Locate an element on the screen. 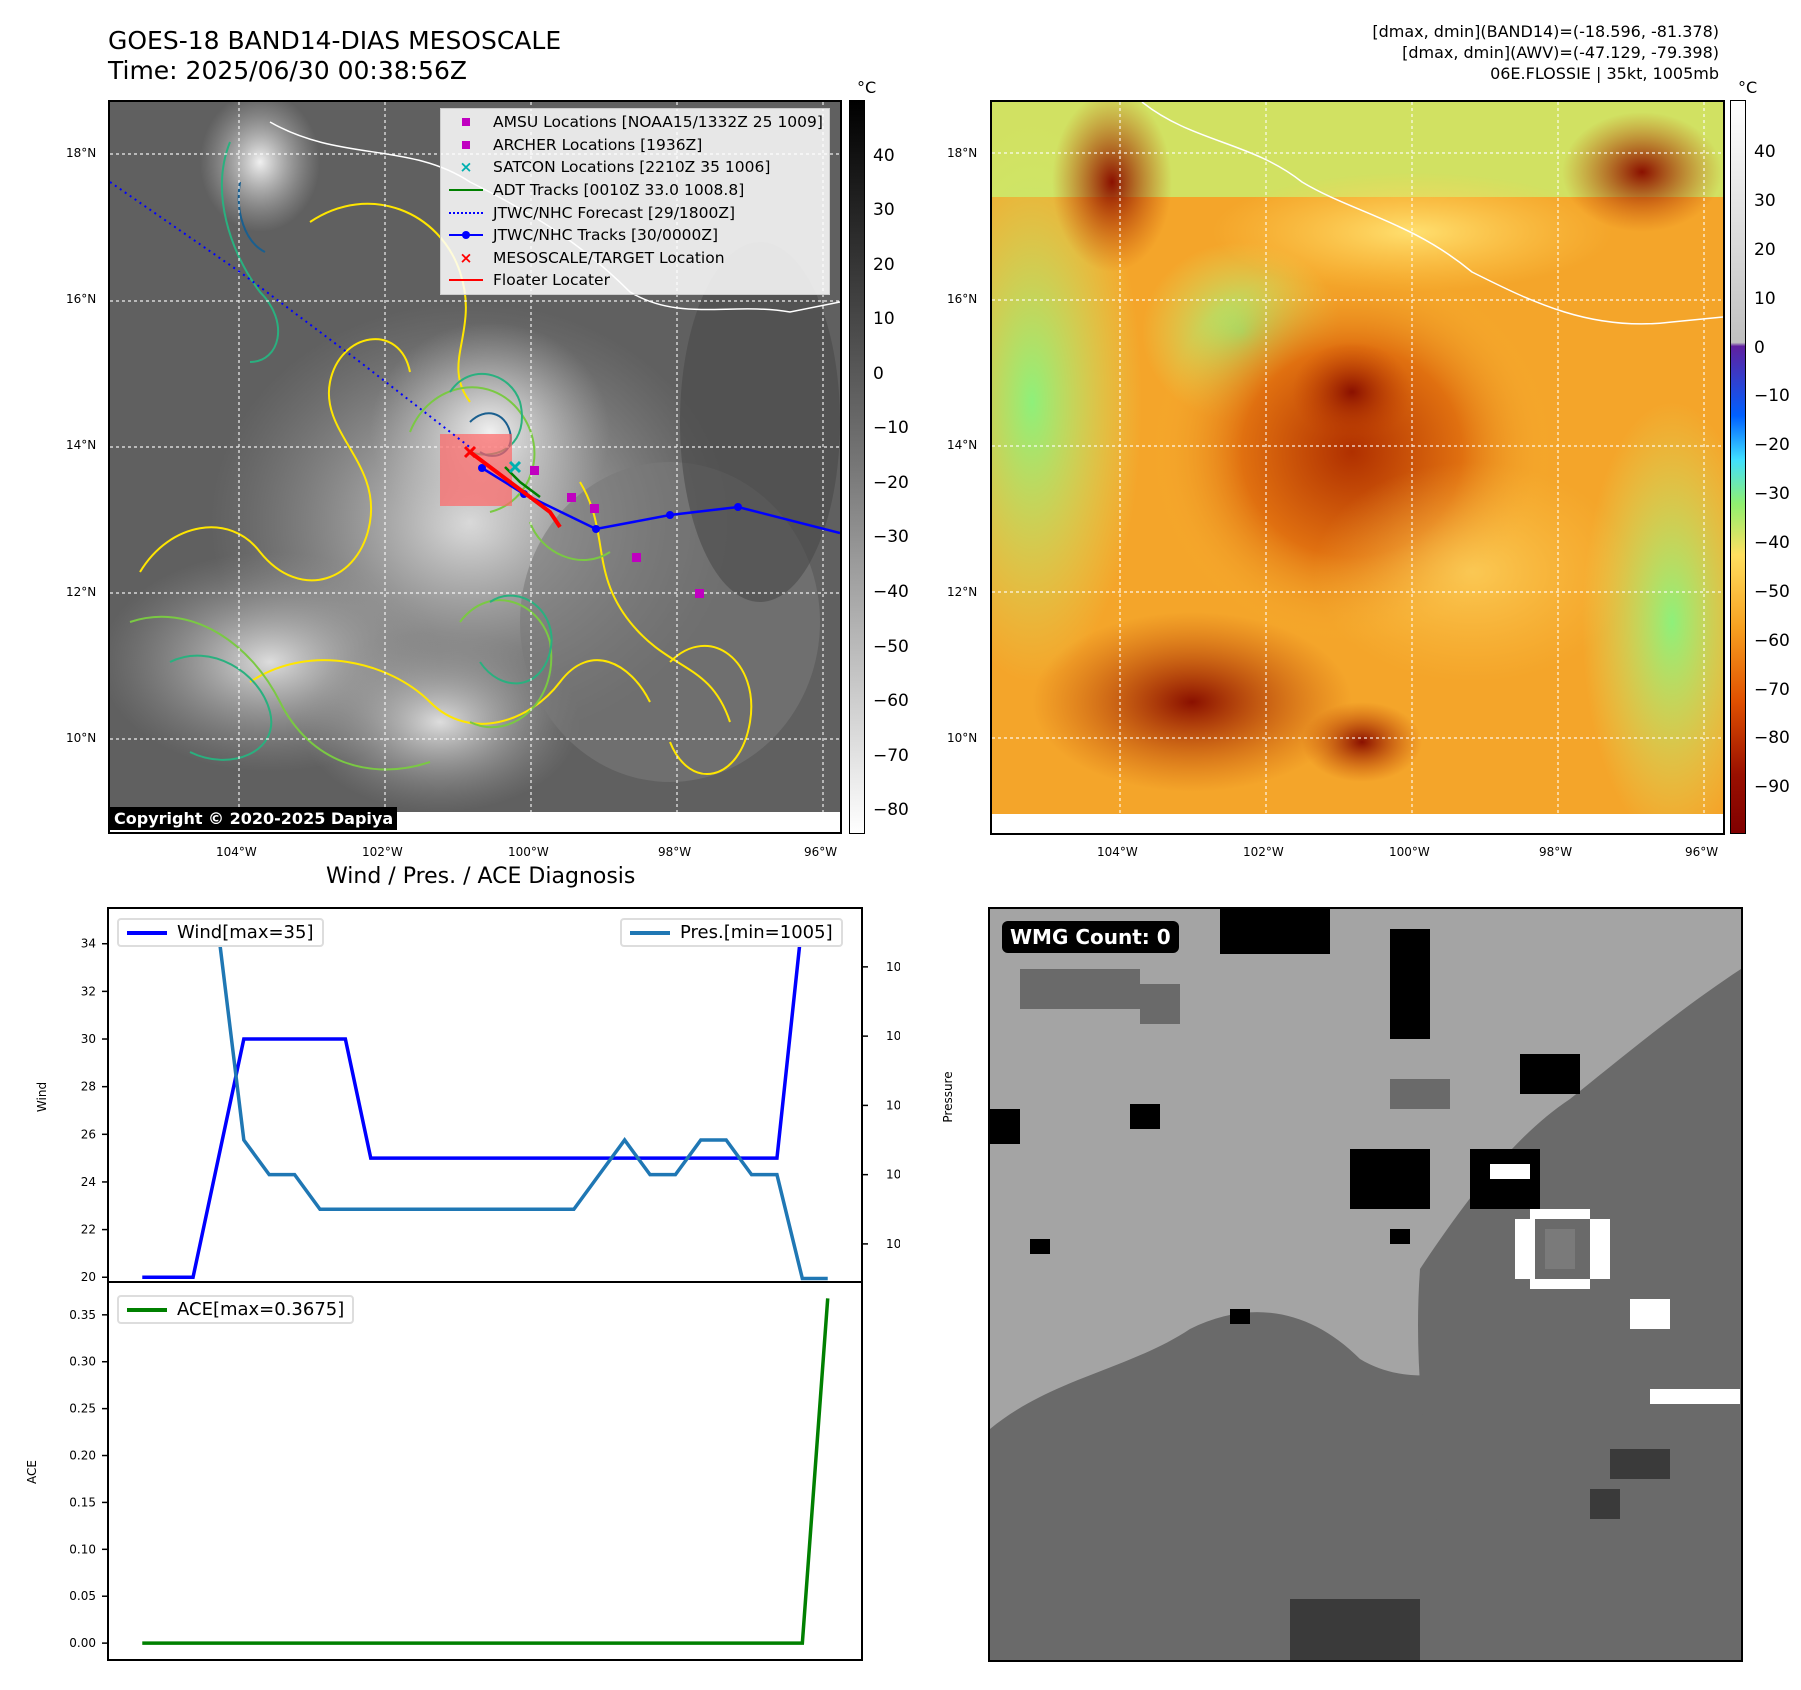 This screenshot has width=1801, height=1690. ir-lat-16: 16°N is located at coordinates (81, 299).